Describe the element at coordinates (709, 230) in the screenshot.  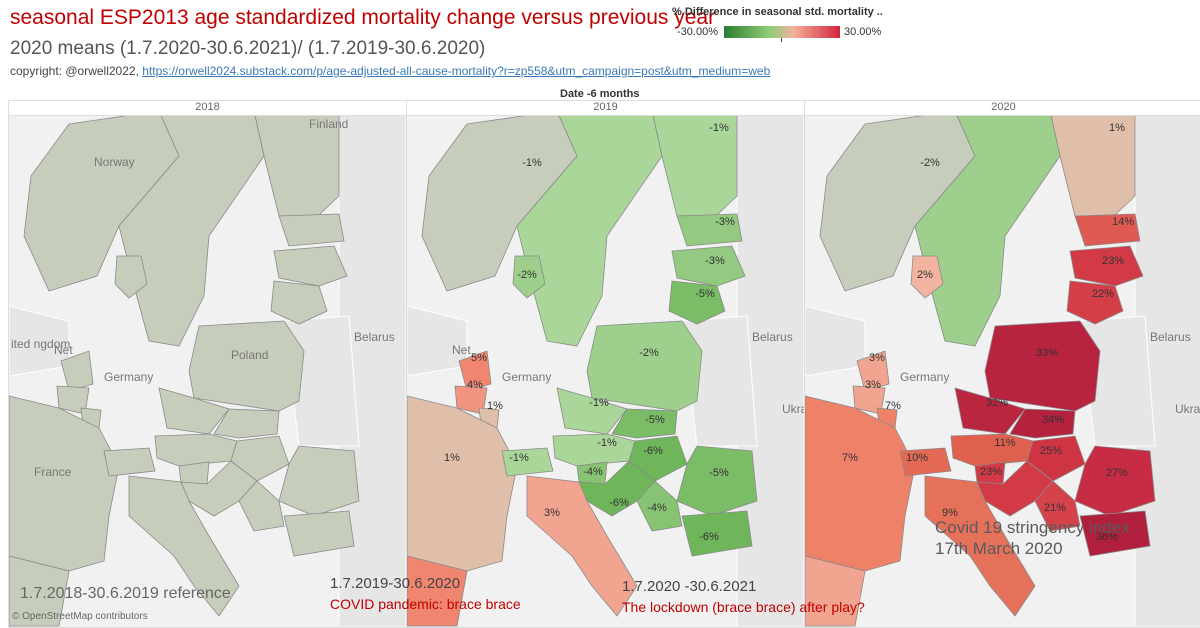
I see `country-estonia-2019` at that location.